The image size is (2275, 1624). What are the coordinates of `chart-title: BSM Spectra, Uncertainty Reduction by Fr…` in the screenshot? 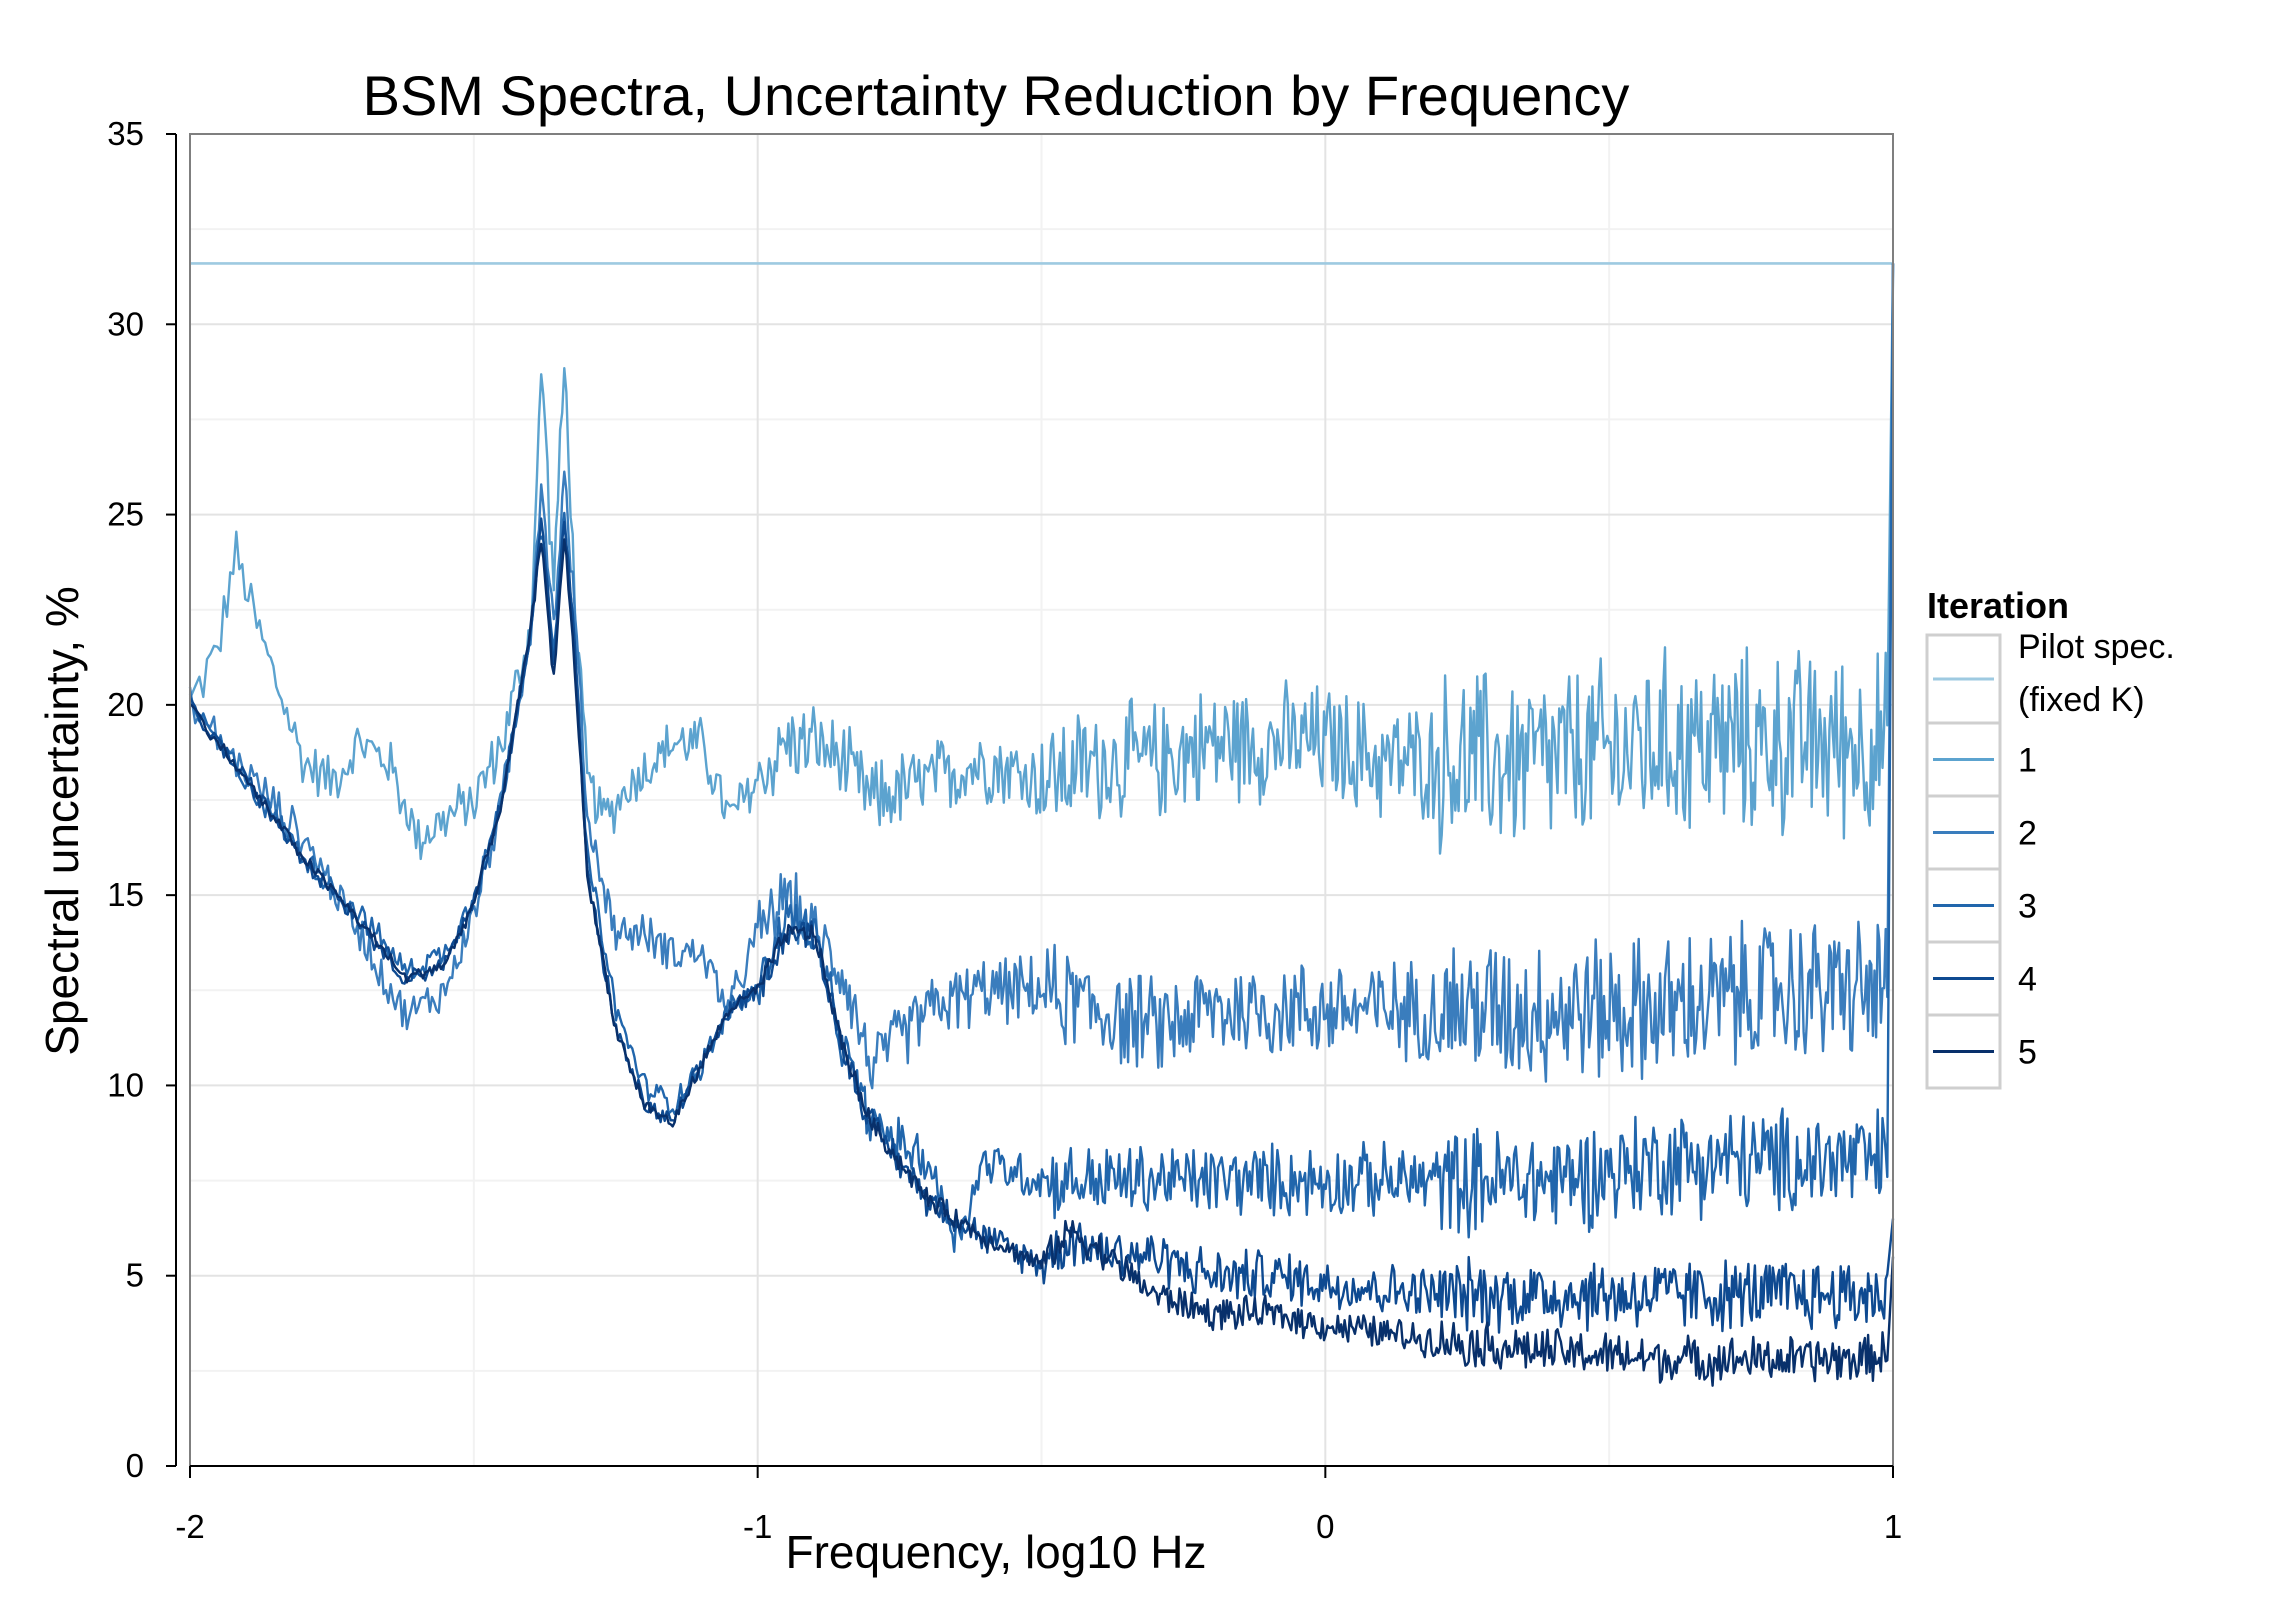 It's located at (996, 95).